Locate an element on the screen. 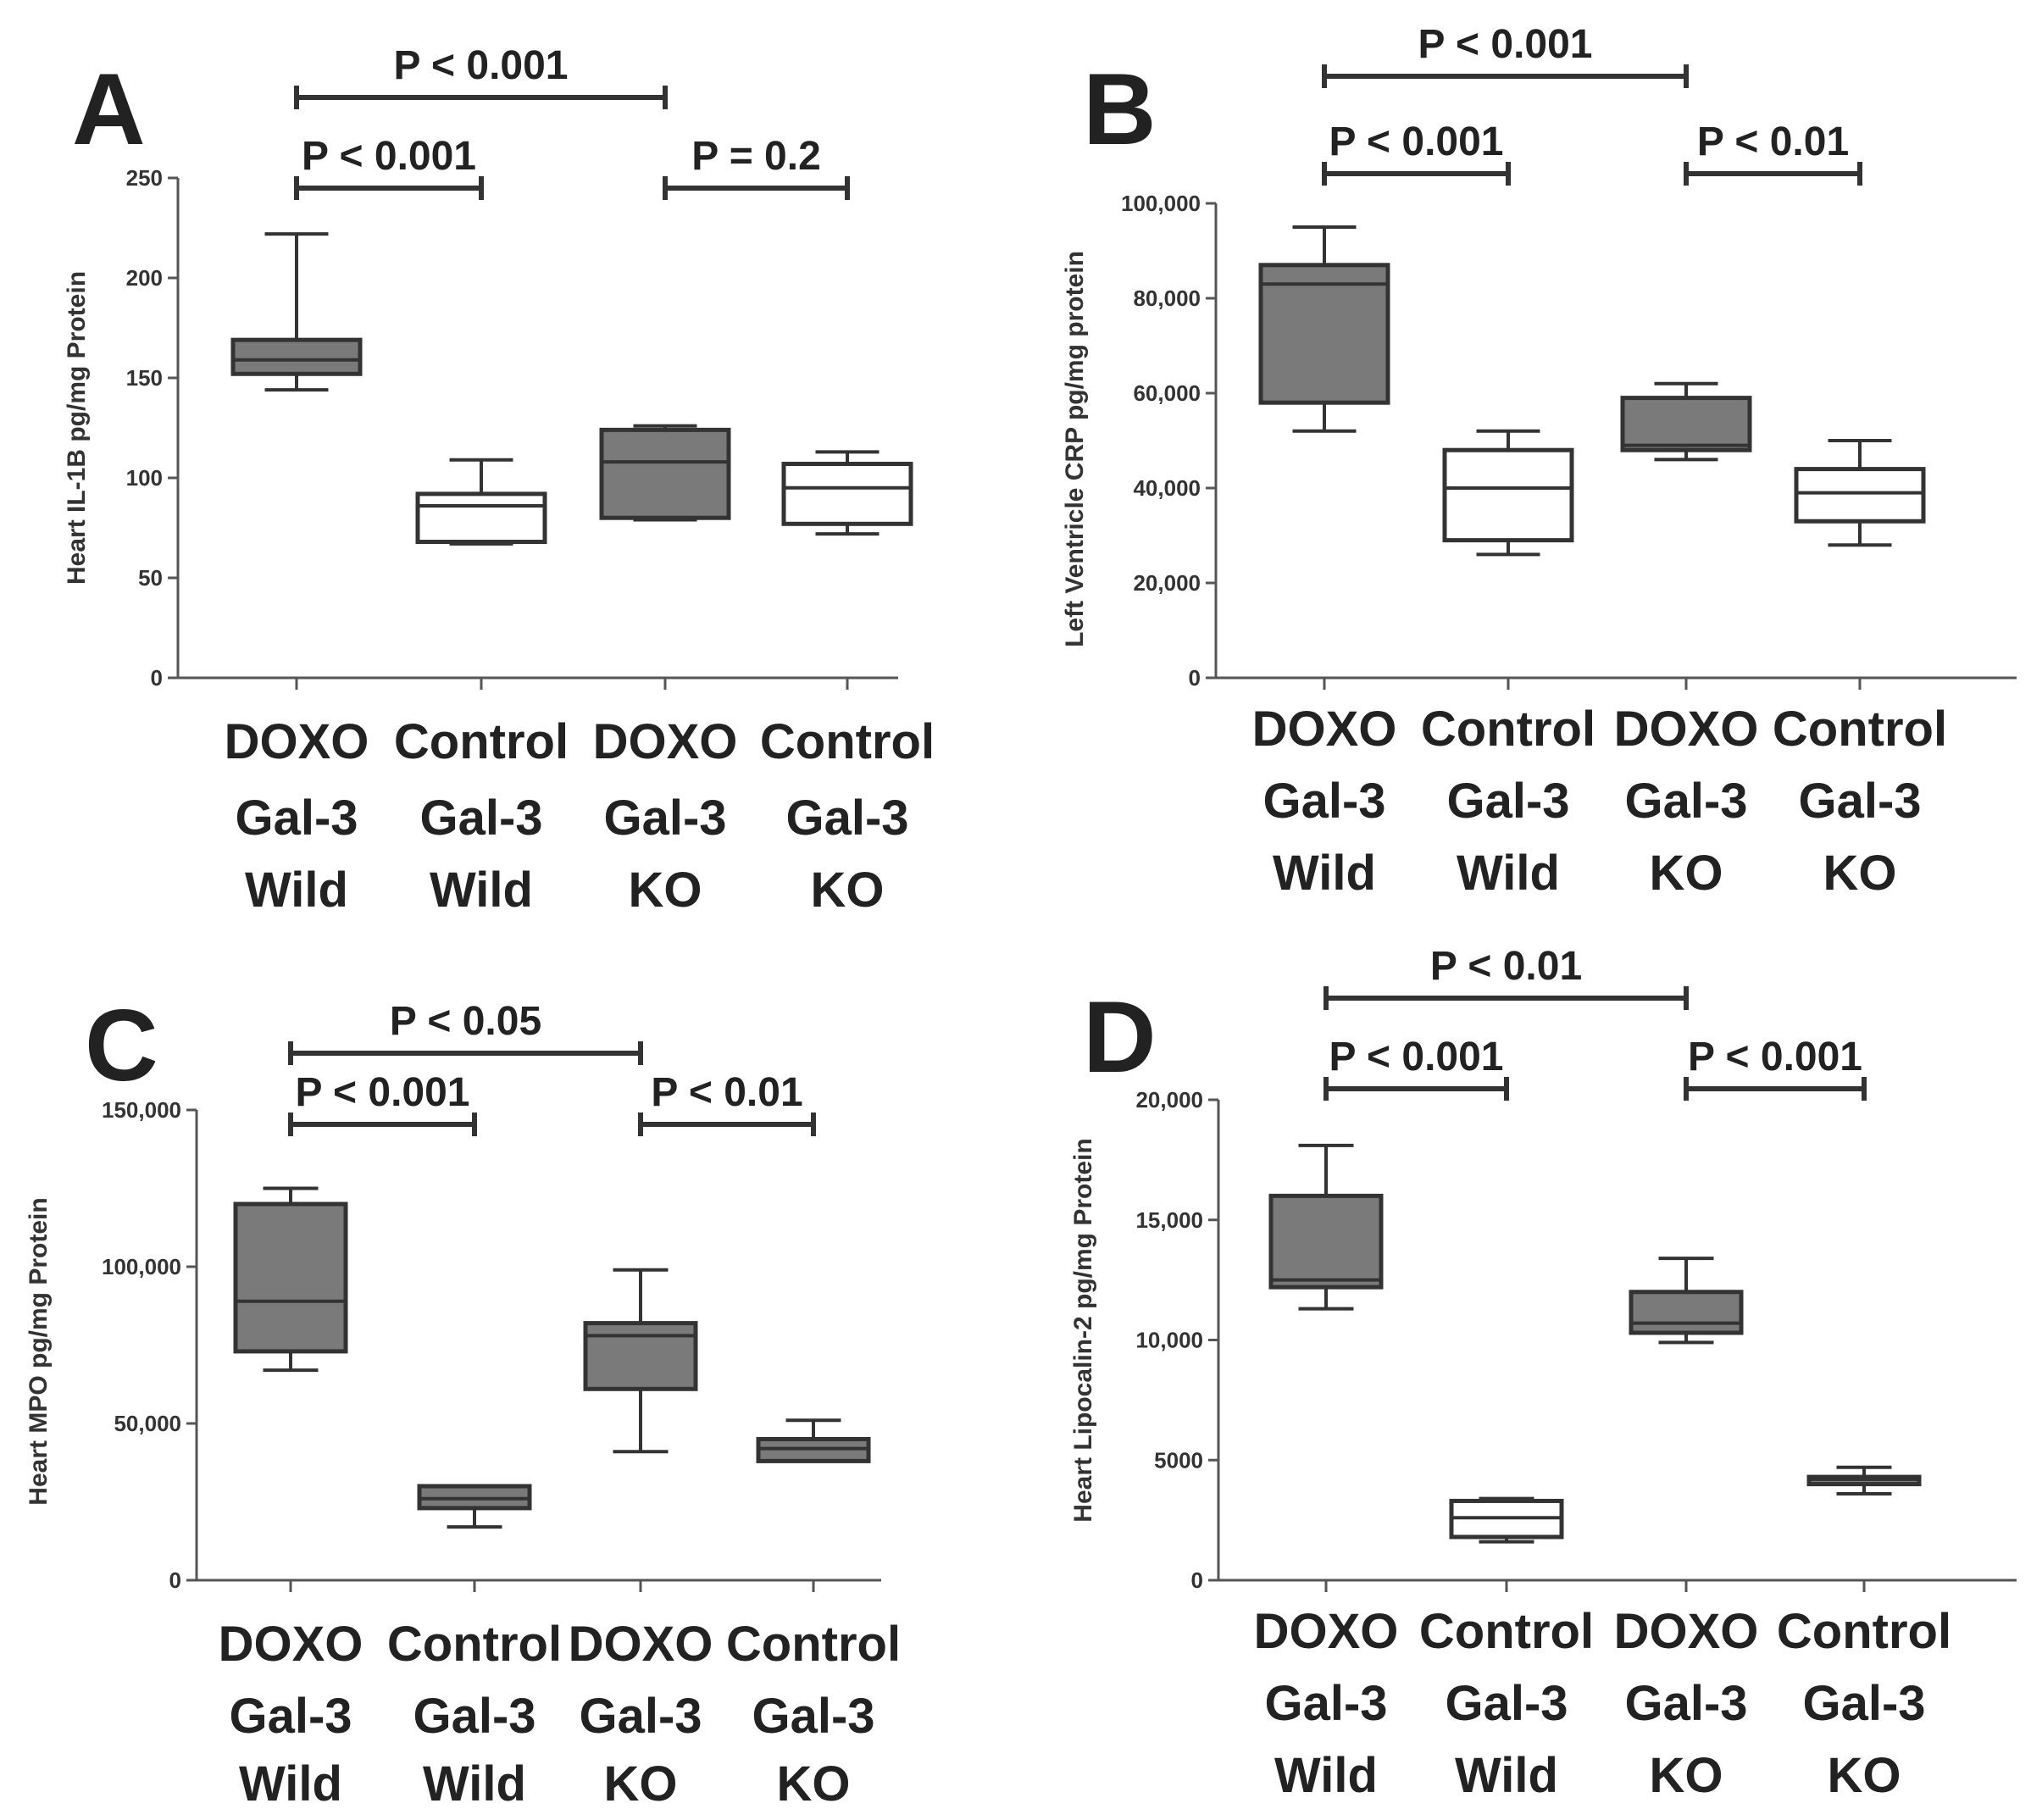 This screenshot has width=2031, height=1820. p-value-label: P = 0.2 is located at coordinates (756, 157).